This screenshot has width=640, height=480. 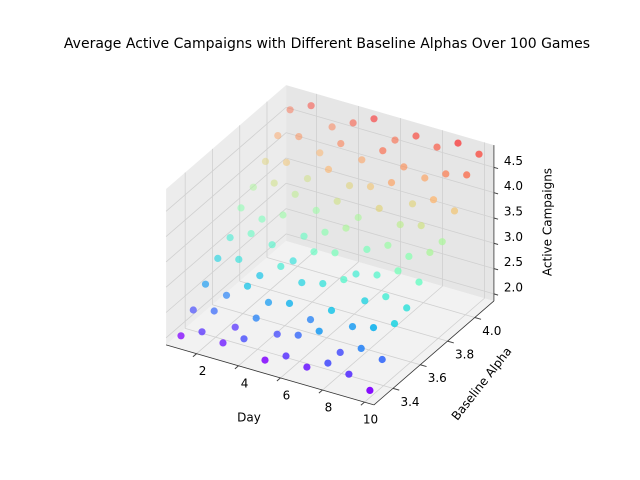 I want to click on z-tick-label: 2.0, so click(x=513, y=287).